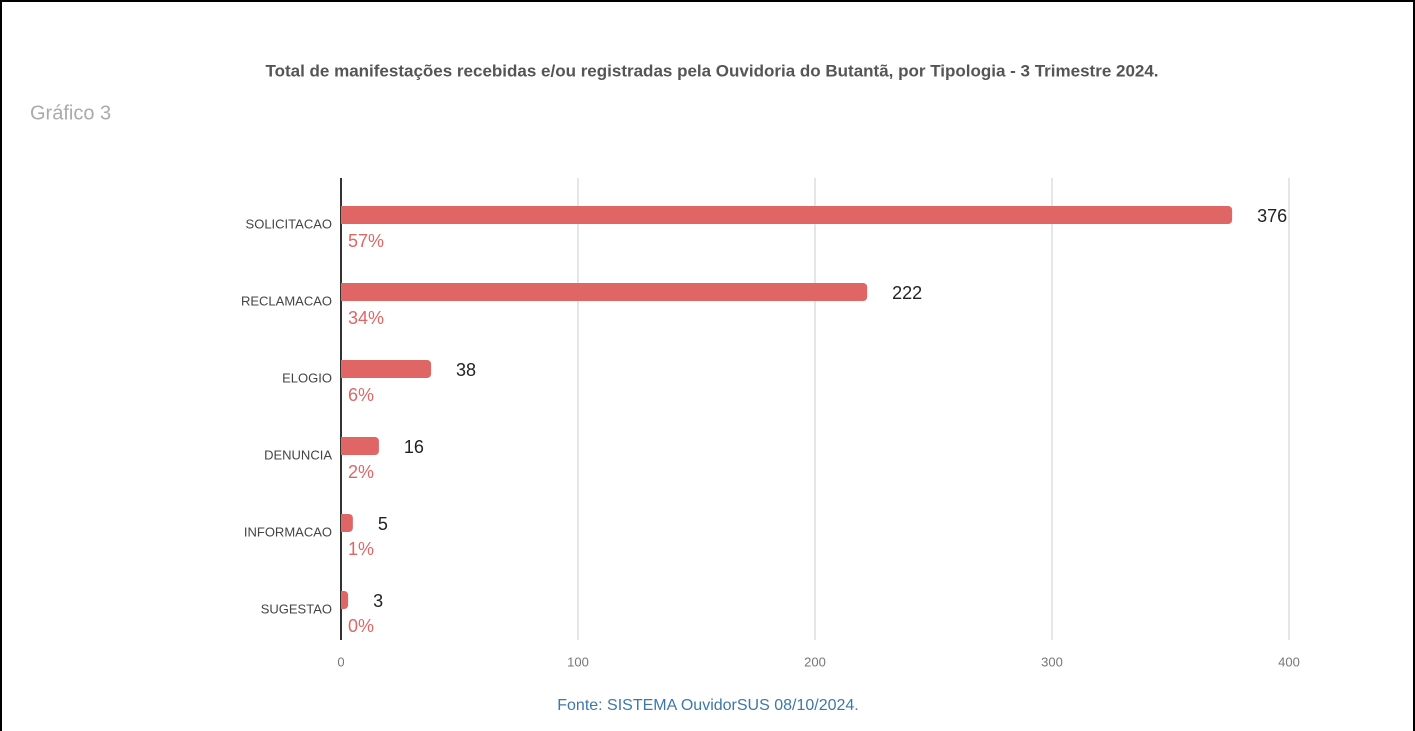 The height and width of the screenshot is (731, 1415). I want to click on percent-label: 34%, so click(366, 318).